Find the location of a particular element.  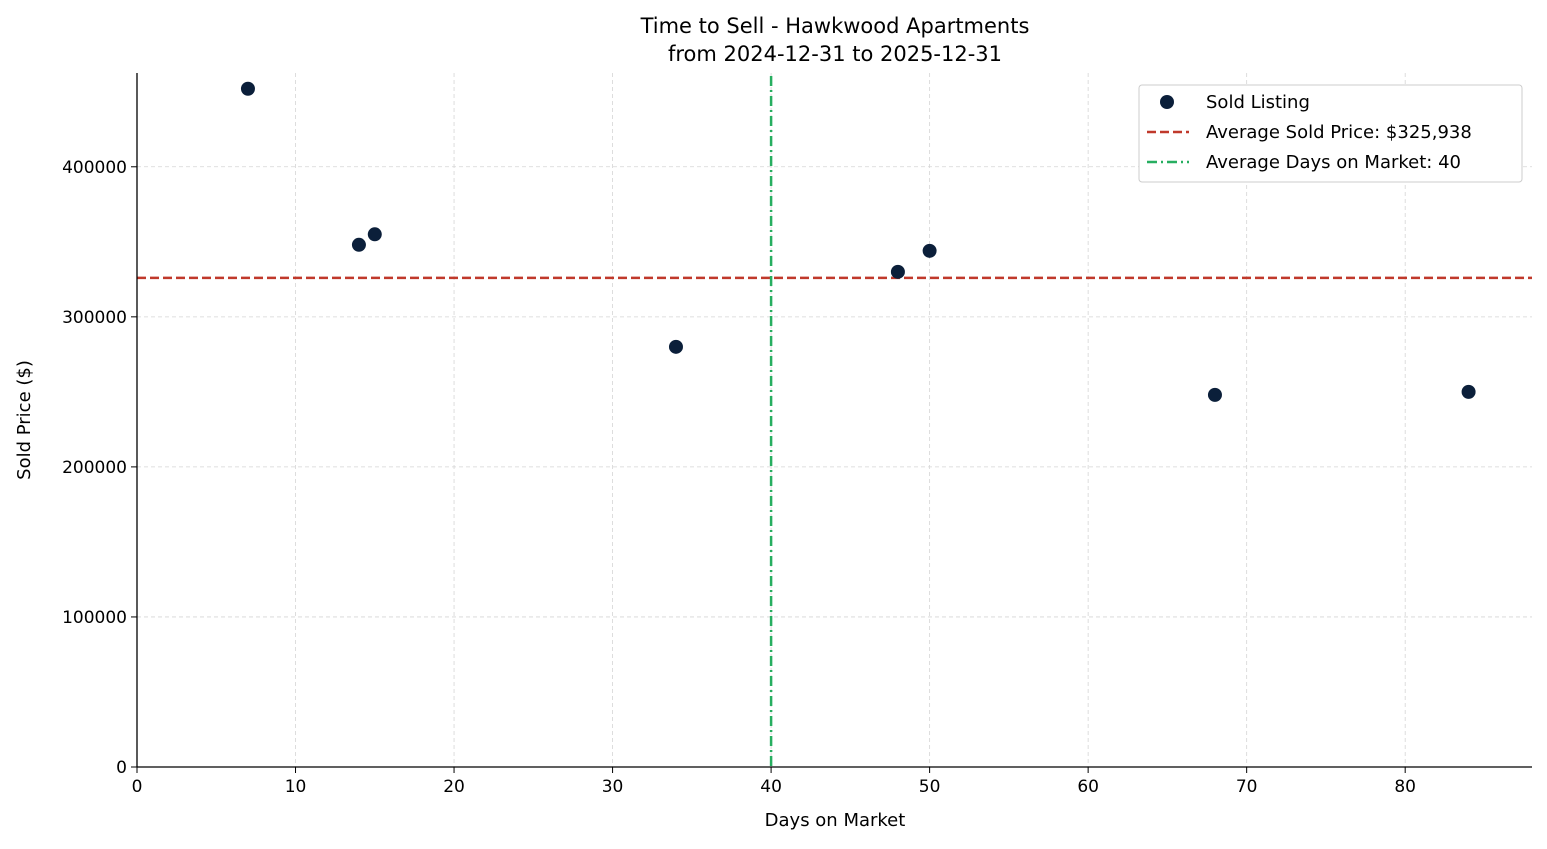

x-tick-label: 60 is located at coordinates (1088, 787).